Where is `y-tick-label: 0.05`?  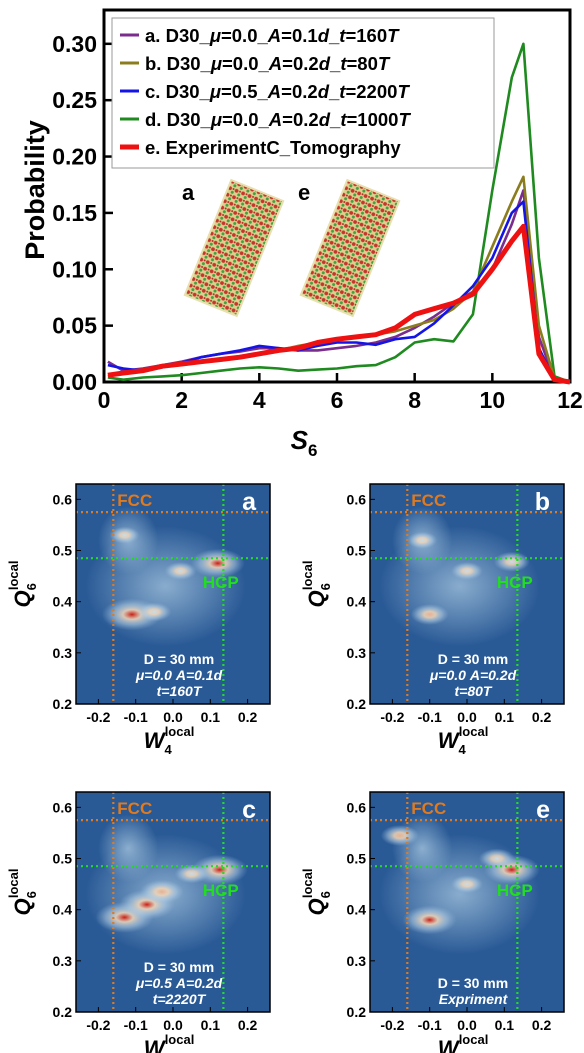
y-tick-label: 0.05 is located at coordinates (74, 326).